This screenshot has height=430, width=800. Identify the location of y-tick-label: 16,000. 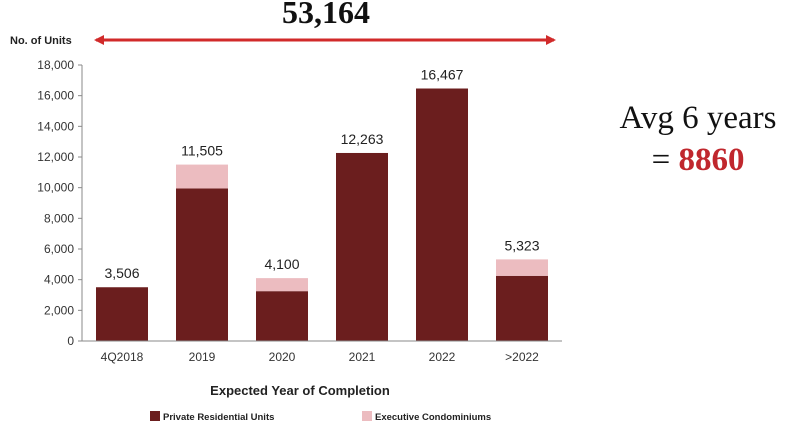
(55, 96).